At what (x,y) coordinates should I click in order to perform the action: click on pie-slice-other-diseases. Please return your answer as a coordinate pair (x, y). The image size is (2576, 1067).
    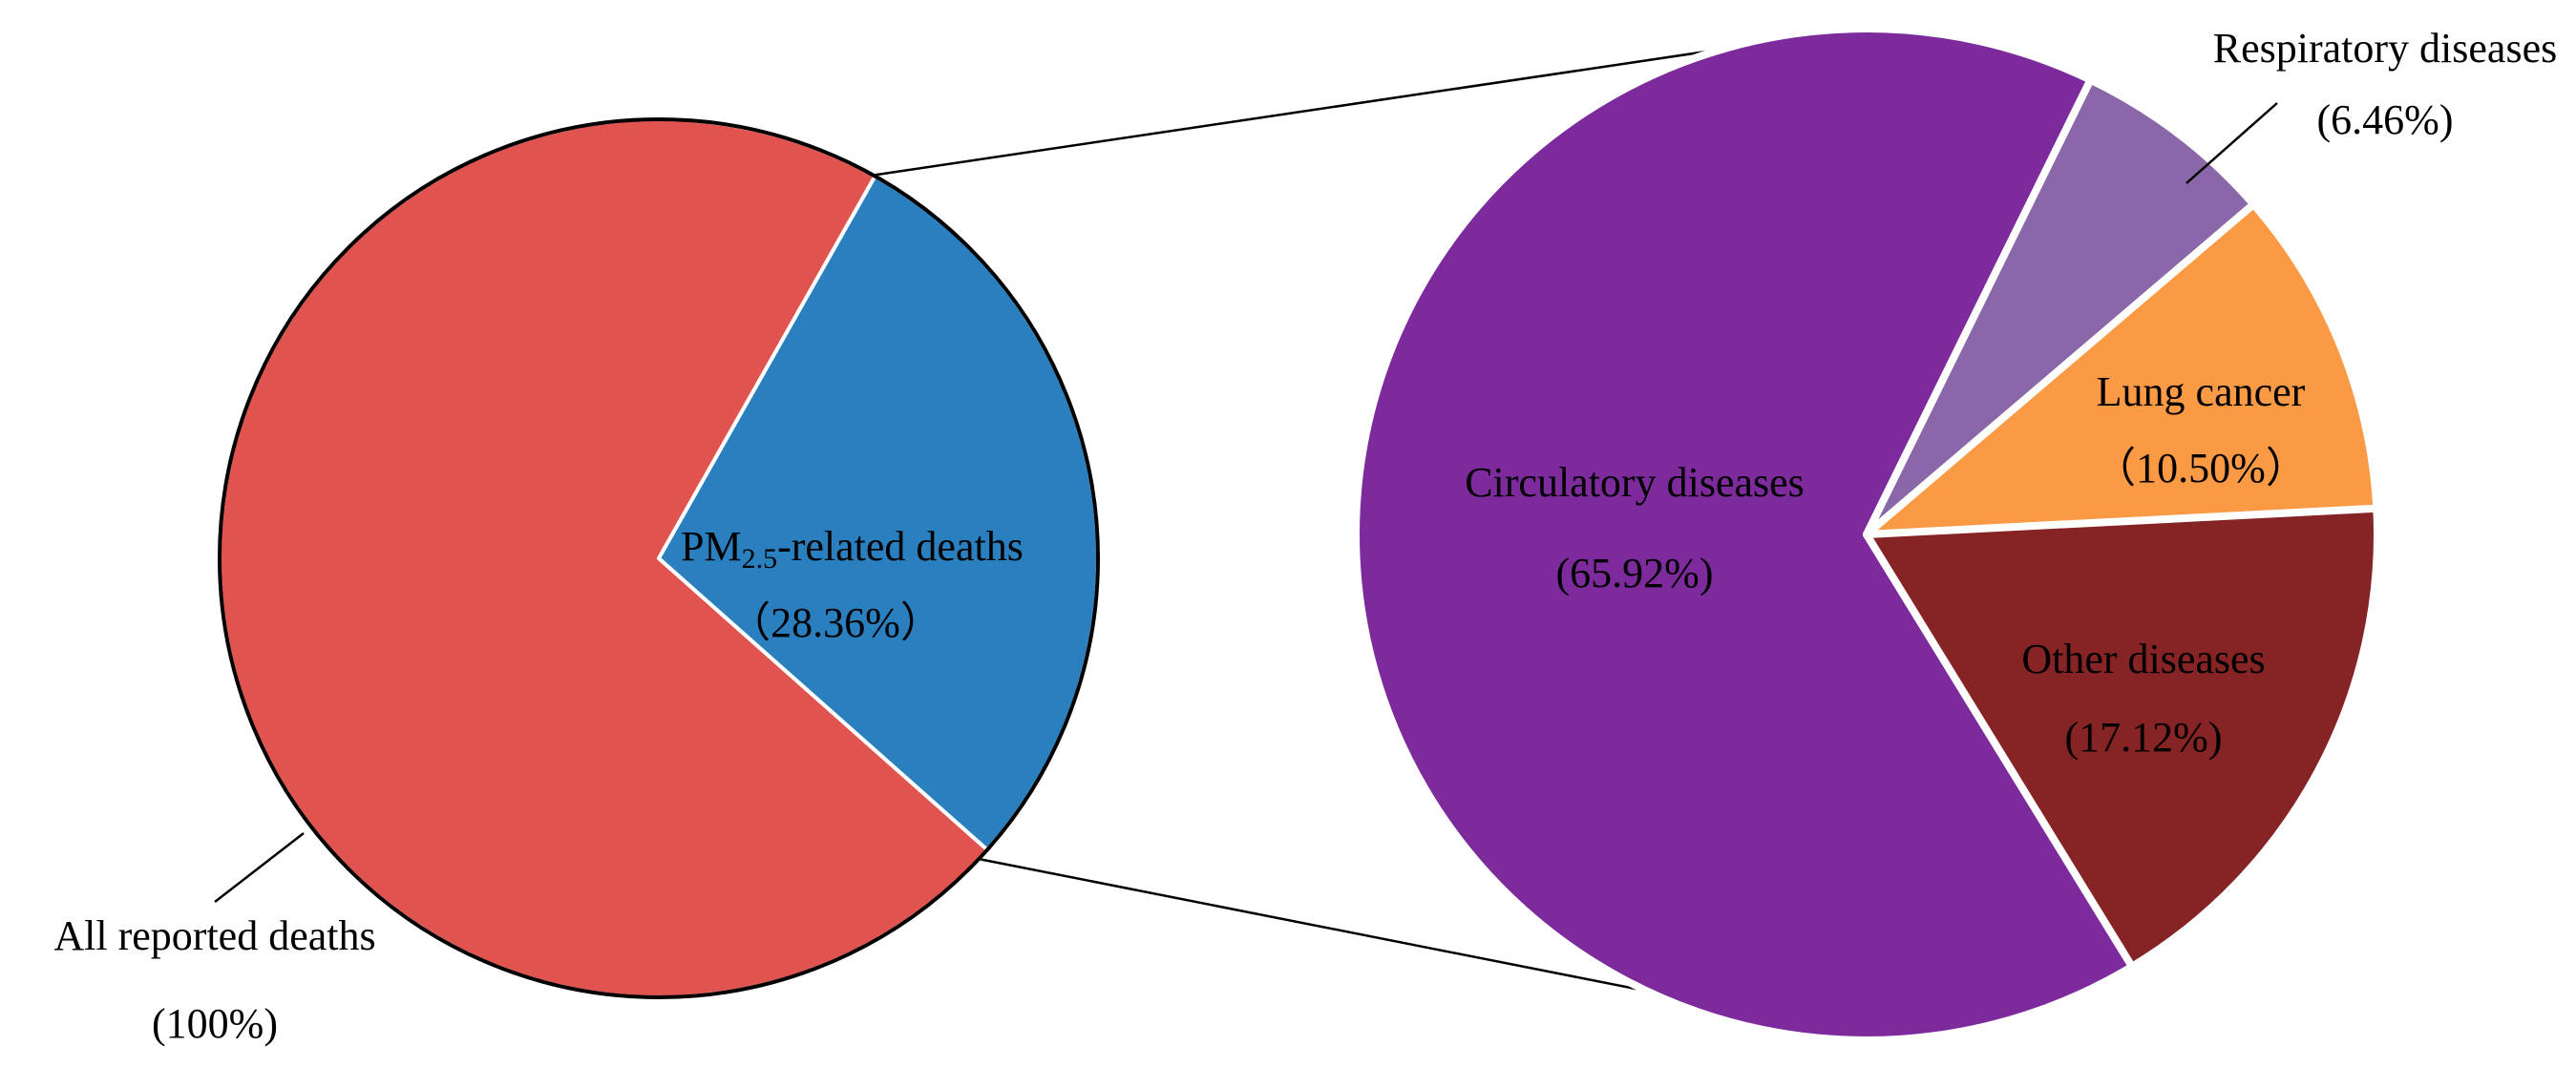
    Looking at the image, I should click on (2122, 737).